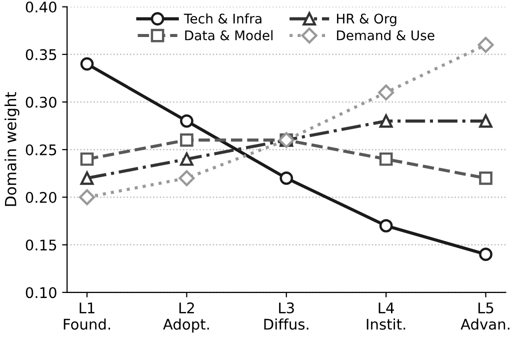 Image resolution: width=516 pixels, height=340 pixels. I want to click on x-tick-label: L3 Diffus., so click(286, 316).